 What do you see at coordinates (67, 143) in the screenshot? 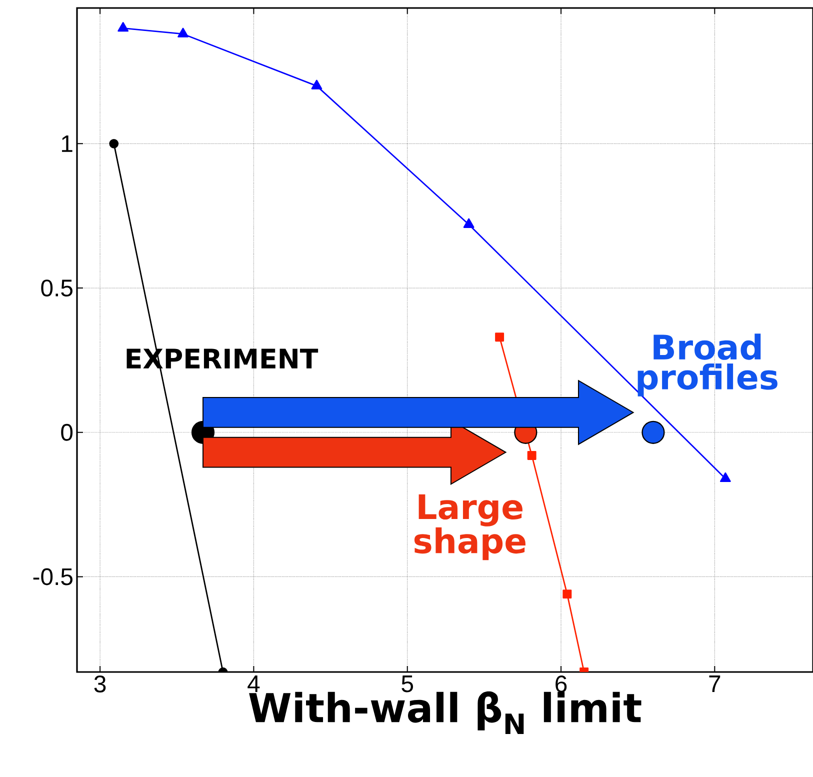
I see `y-tick-label: 1` at bounding box center [67, 143].